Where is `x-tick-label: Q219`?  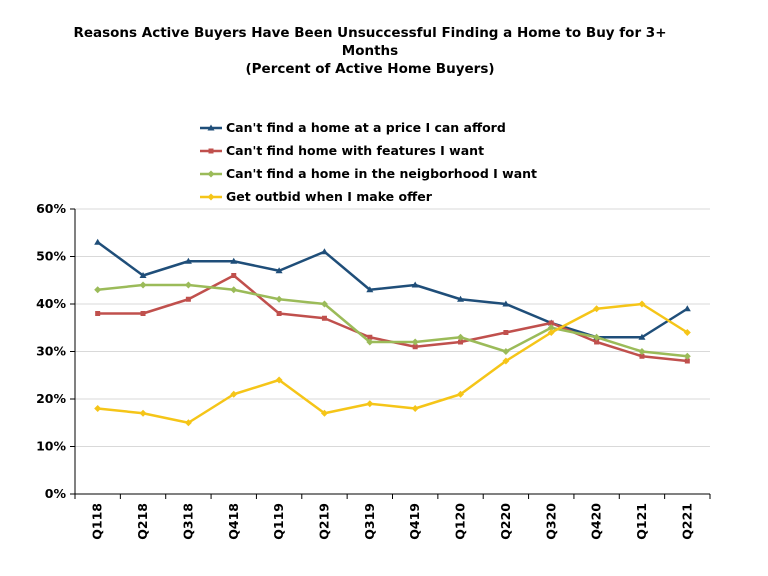 x-tick-label: Q219 is located at coordinates (323, 521).